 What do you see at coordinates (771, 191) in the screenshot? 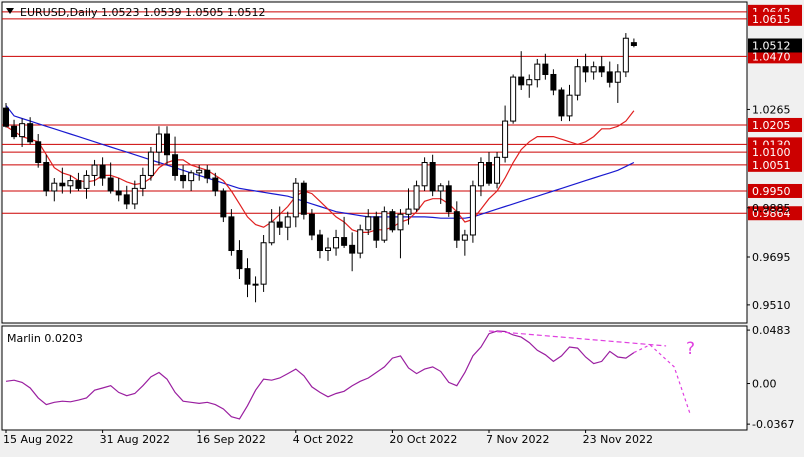
I see `level-label-0.9950-text: 0.9950` at bounding box center [771, 191].